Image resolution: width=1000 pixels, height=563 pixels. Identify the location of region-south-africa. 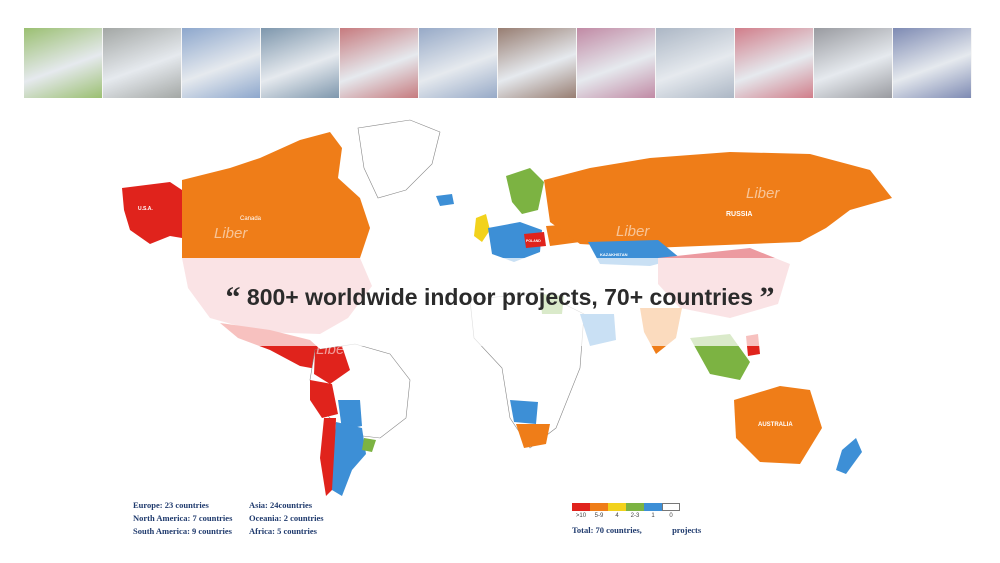
(533, 436).